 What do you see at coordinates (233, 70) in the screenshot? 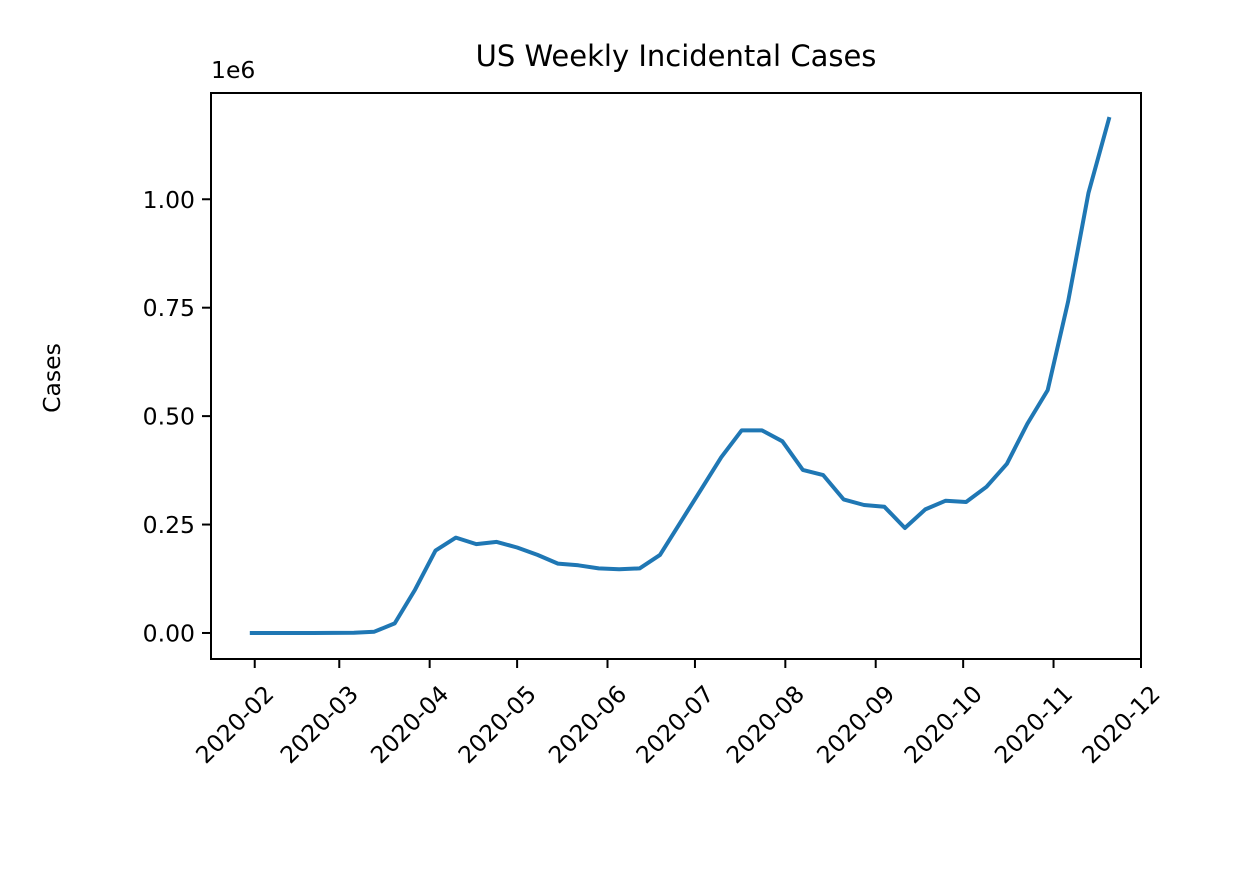
I see `y-offset-label: 1e6` at bounding box center [233, 70].